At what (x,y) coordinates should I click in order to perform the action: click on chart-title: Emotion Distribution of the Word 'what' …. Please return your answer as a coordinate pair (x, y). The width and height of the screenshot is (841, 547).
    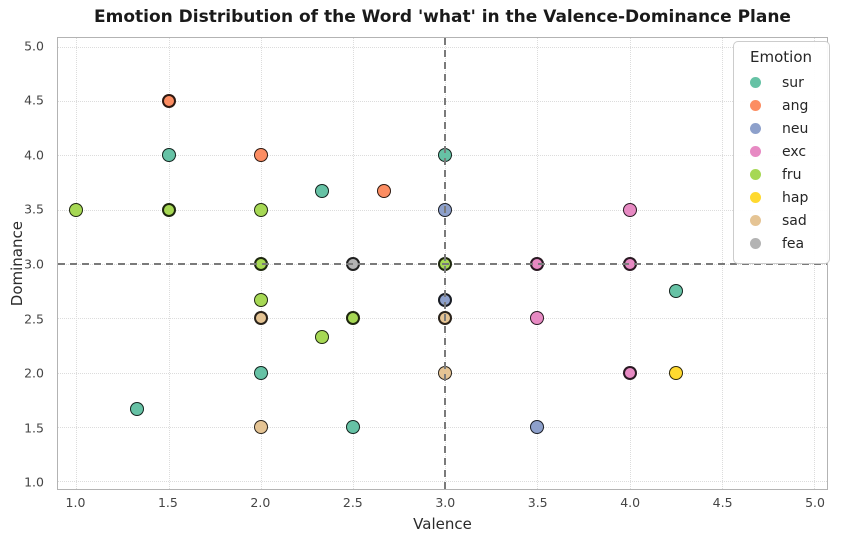
    Looking at the image, I should click on (442, 17).